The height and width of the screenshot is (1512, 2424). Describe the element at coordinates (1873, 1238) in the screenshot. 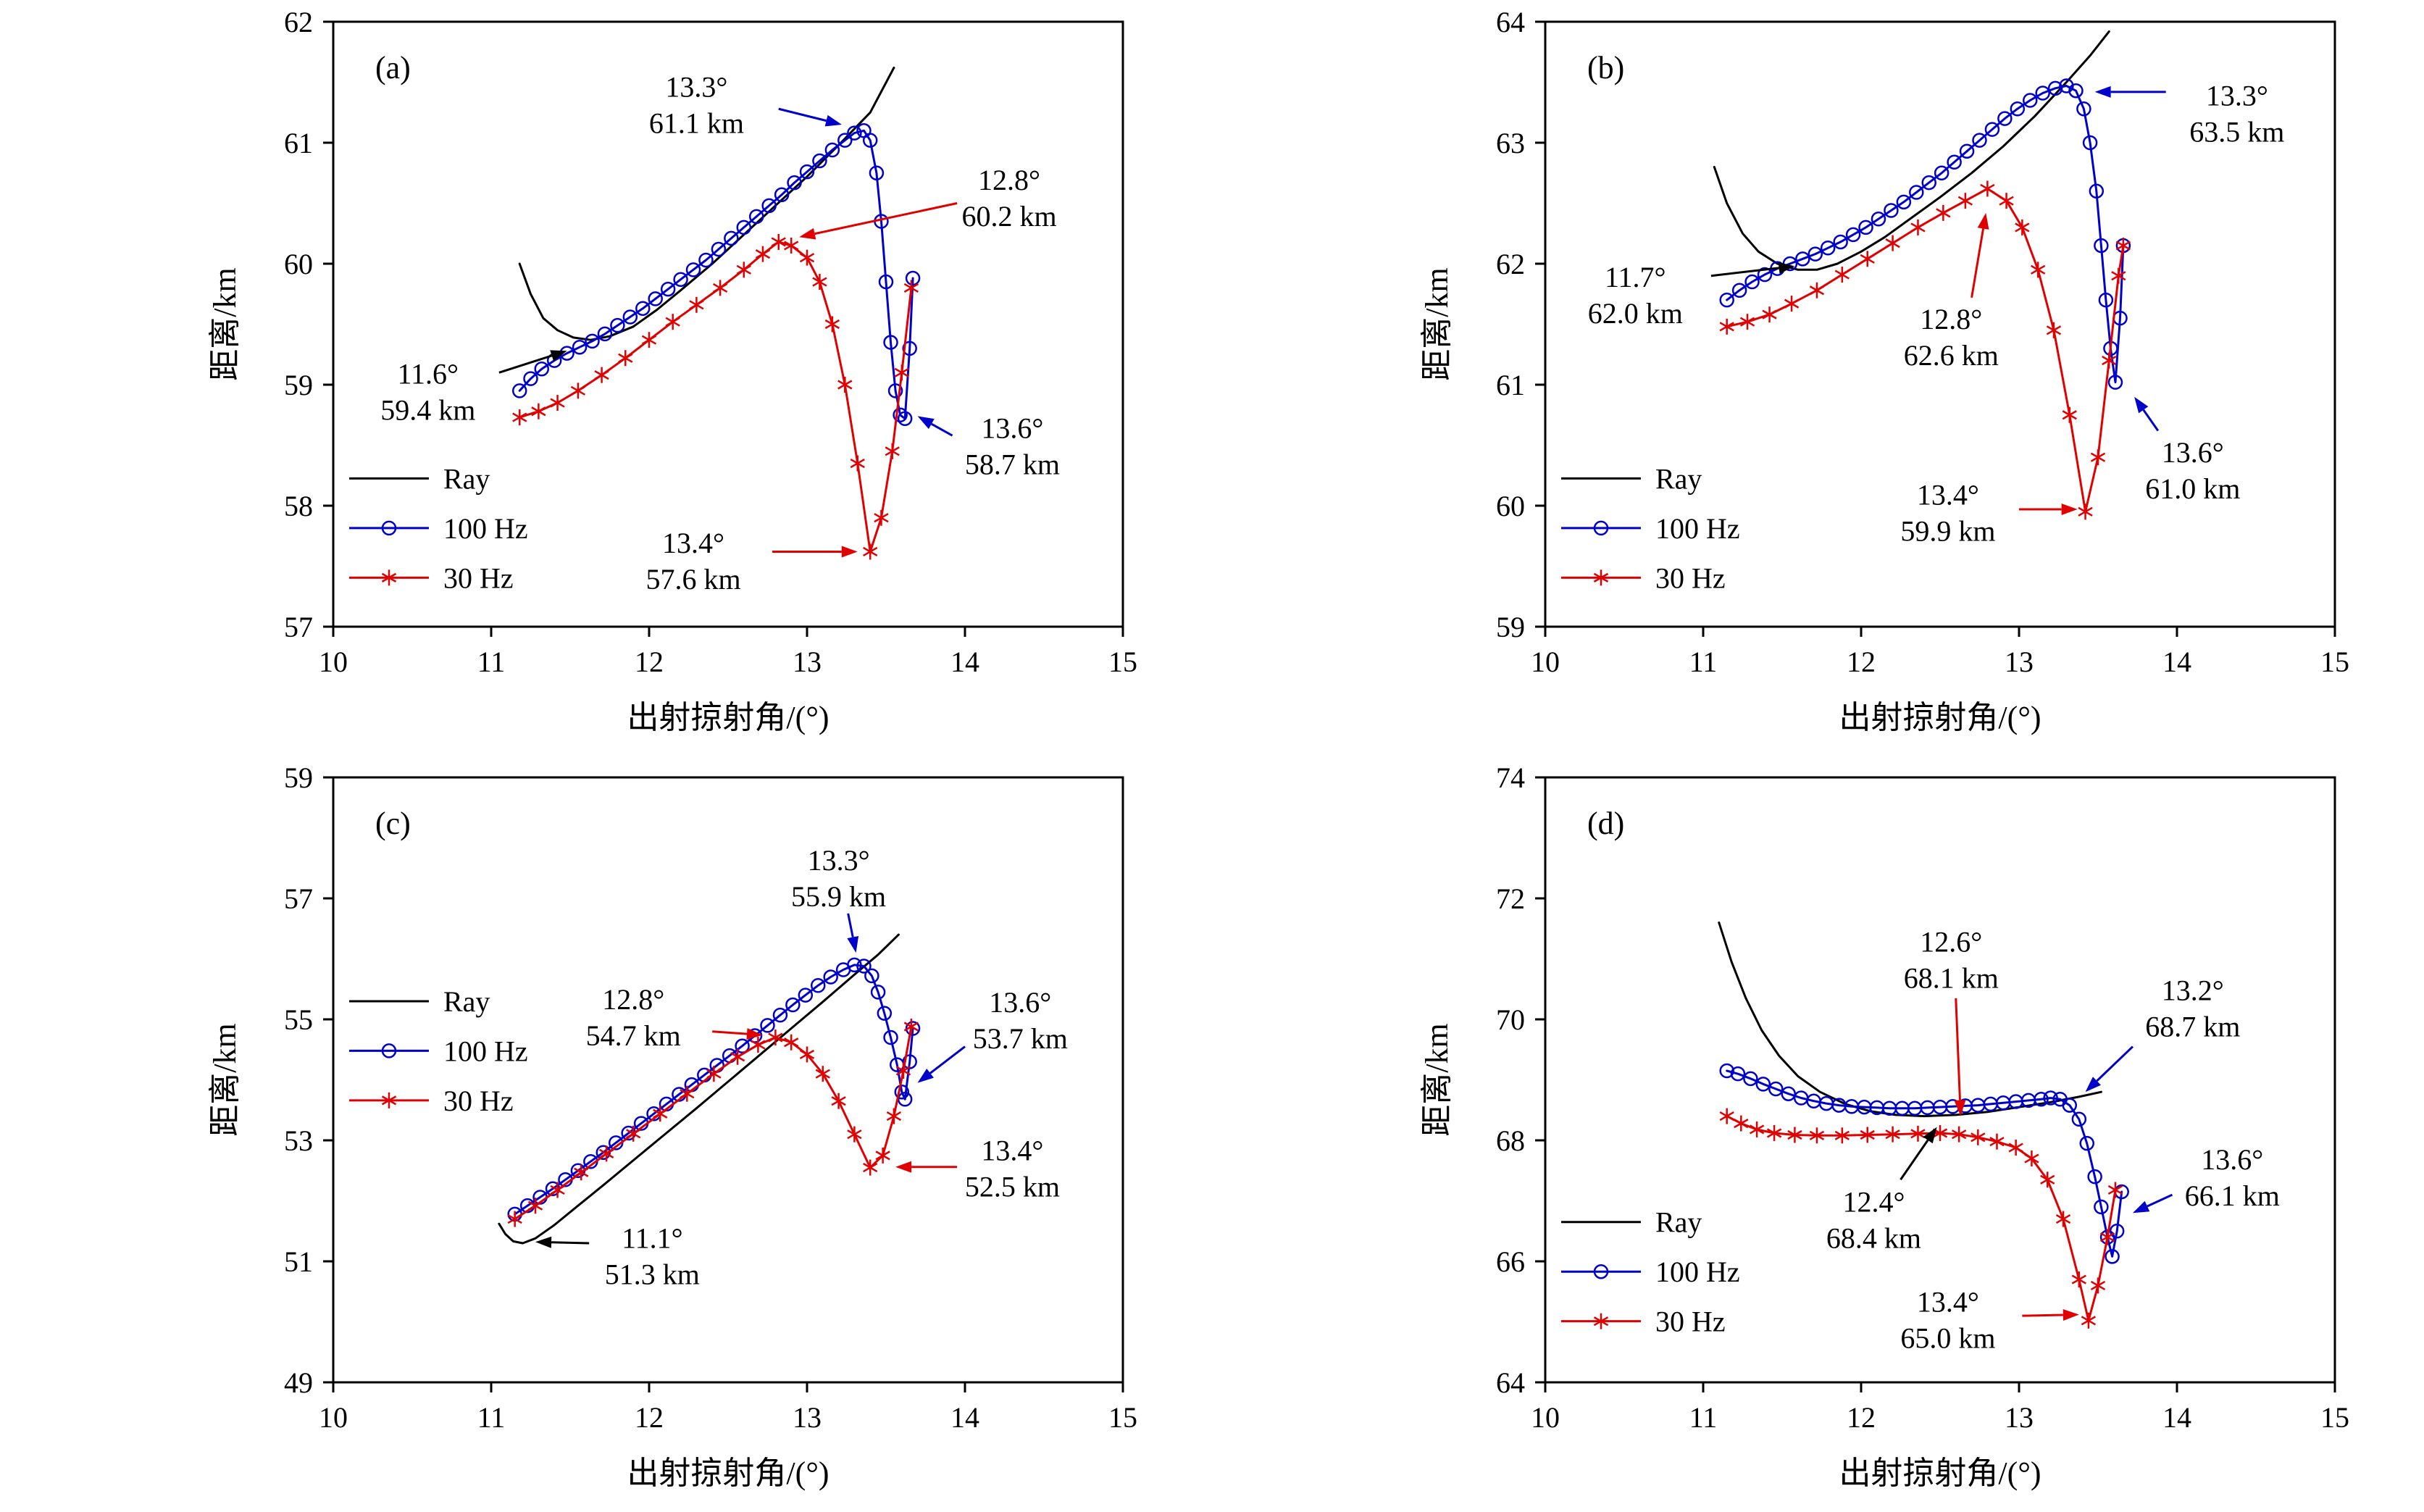

I see `annotation-distance-text: 68.4 km` at that location.